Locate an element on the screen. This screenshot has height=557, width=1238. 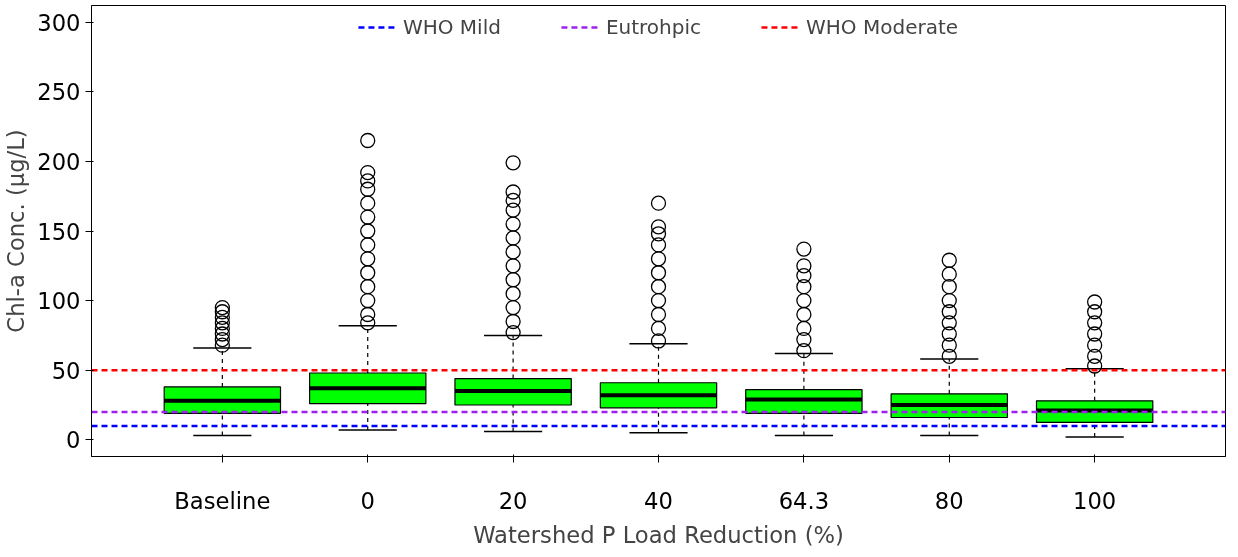
legend-label: Eutrohpic is located at coordinates (653, 27).